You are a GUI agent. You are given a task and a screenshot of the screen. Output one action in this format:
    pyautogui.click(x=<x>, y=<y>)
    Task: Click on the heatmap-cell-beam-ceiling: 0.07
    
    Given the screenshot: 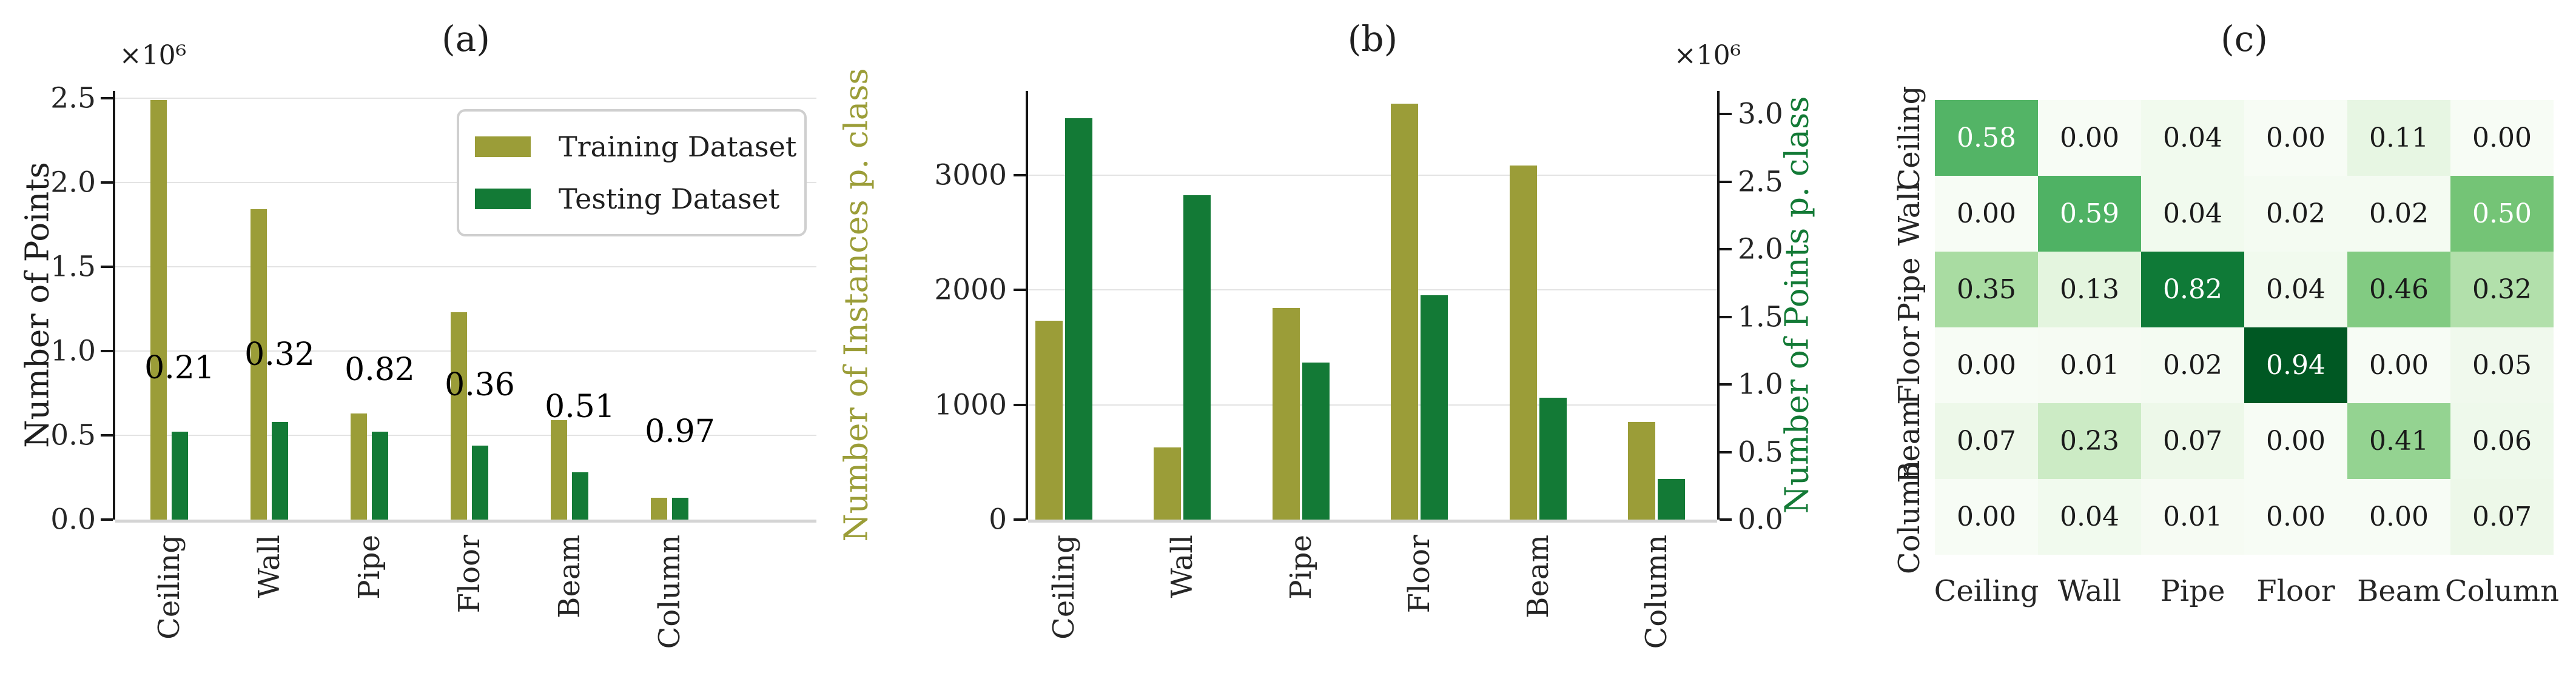 What is the action you would take?
    pyautogui.click(x=1986, y=441)
    